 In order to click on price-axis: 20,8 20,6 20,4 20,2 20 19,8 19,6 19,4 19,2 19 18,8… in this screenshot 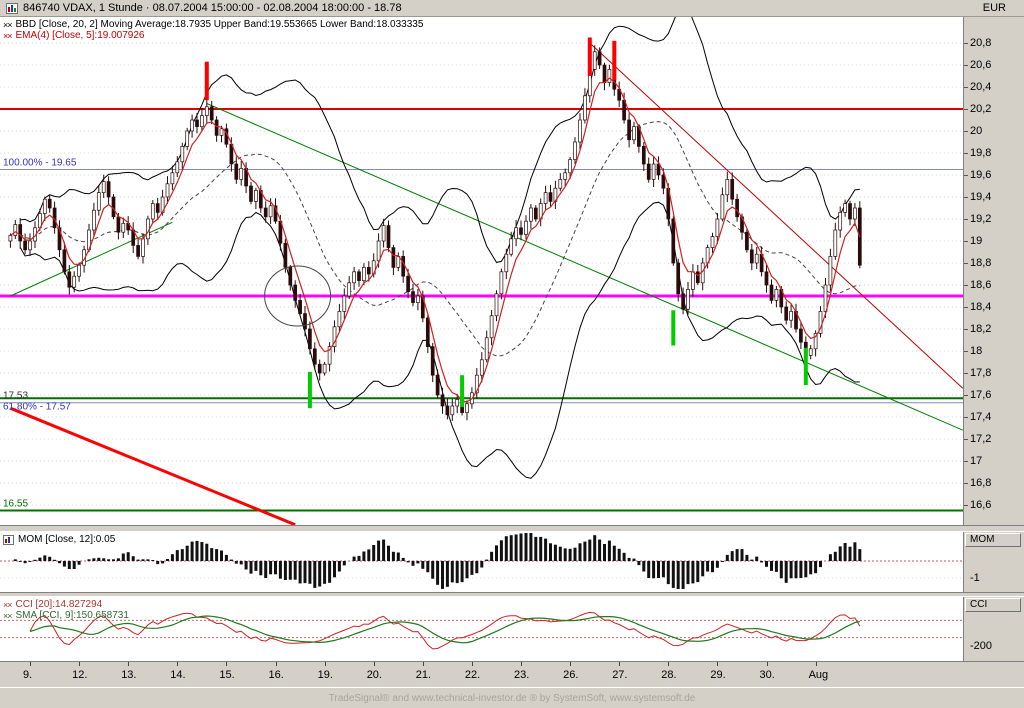, I will do `click(993, 271)`.